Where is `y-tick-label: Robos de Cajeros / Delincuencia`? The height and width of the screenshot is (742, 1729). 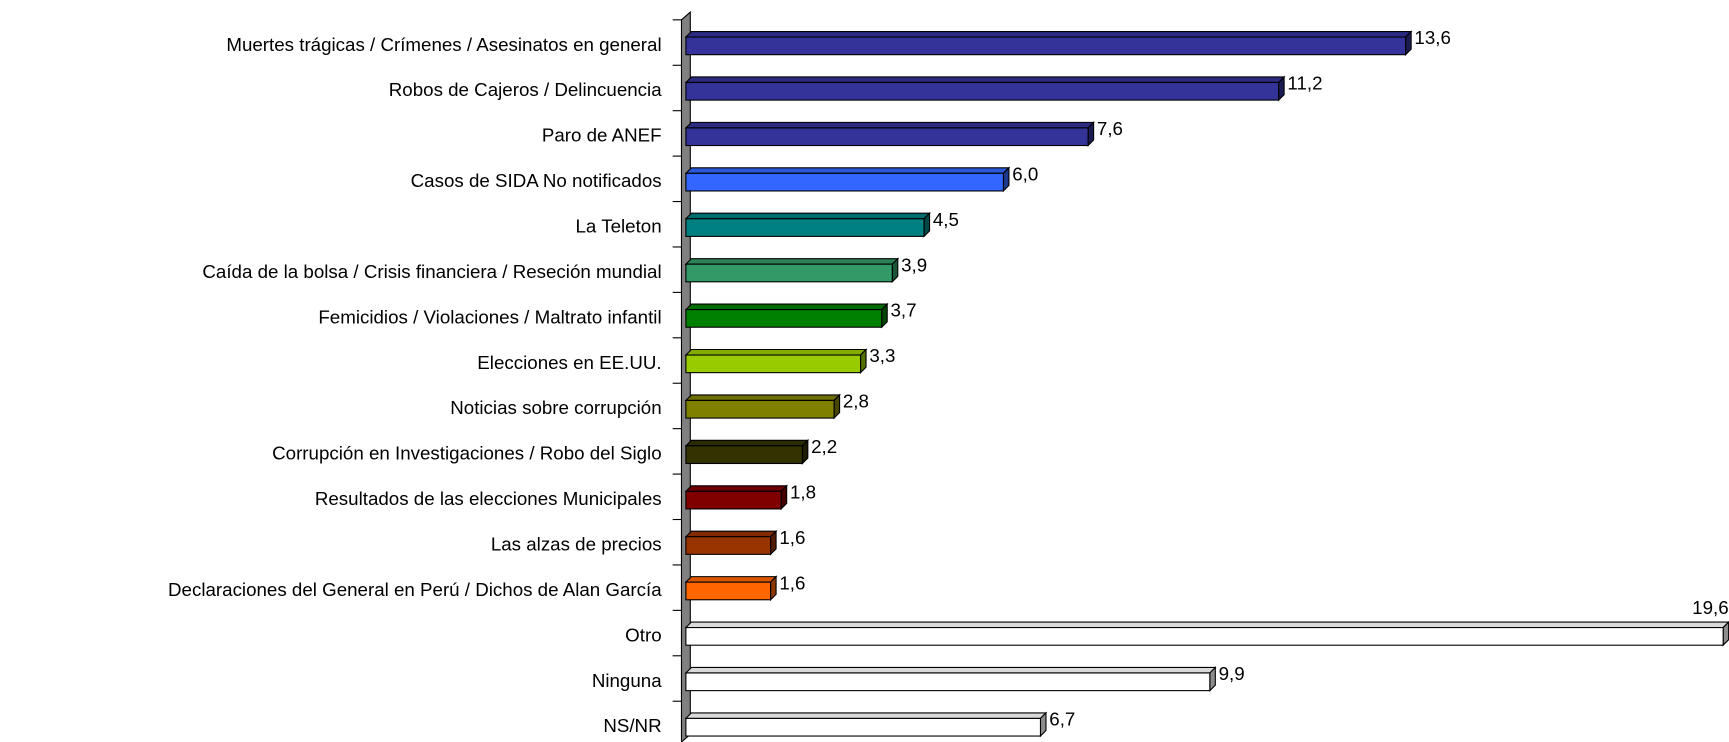 y-tick-label: Robos de Cajeros / Delincuencia is located at coordinates (525, 89).